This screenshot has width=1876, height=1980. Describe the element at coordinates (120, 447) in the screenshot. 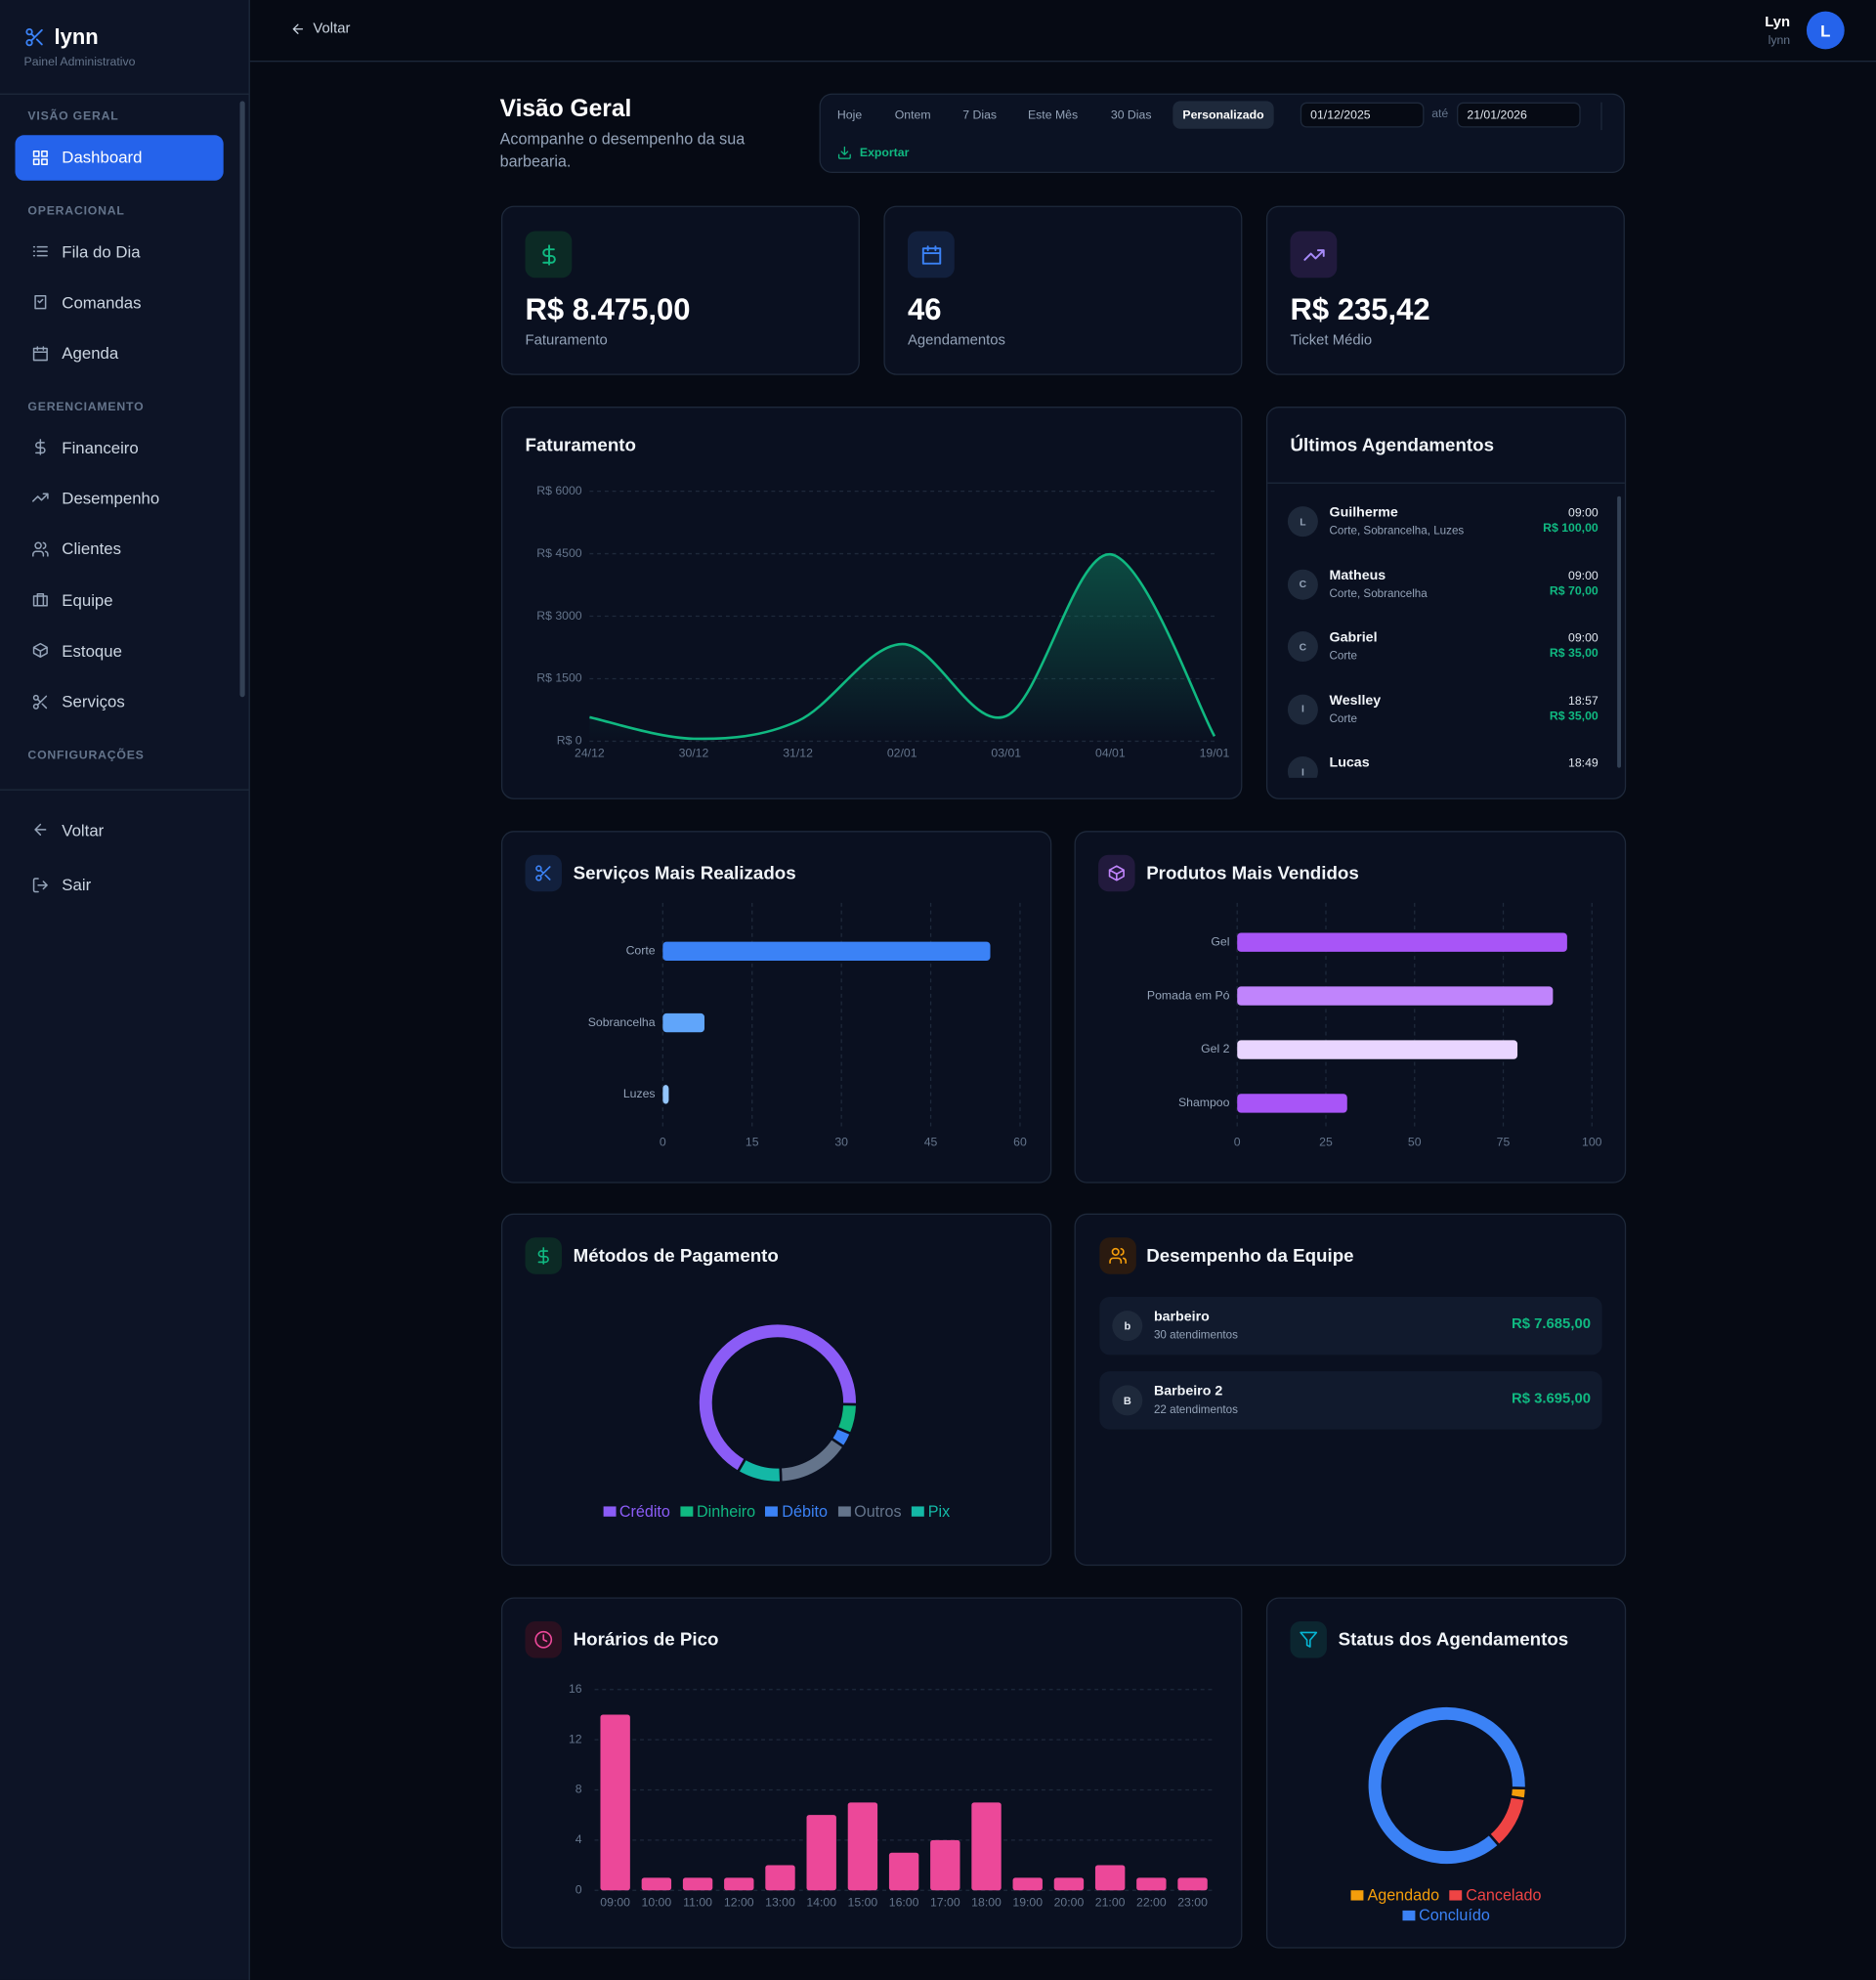

I see `nav-item: Financeiro` at that location.